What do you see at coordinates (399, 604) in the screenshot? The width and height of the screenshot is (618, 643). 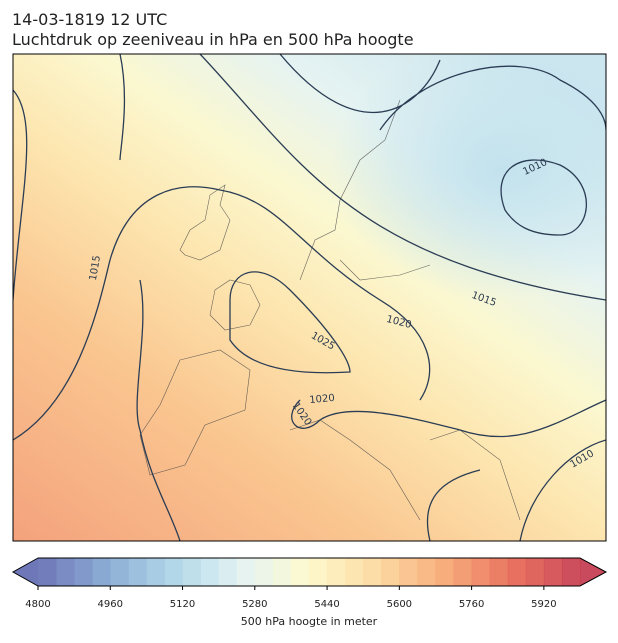 I see `colorbar-tick-label: 5600` at bounding box center [399, 604].